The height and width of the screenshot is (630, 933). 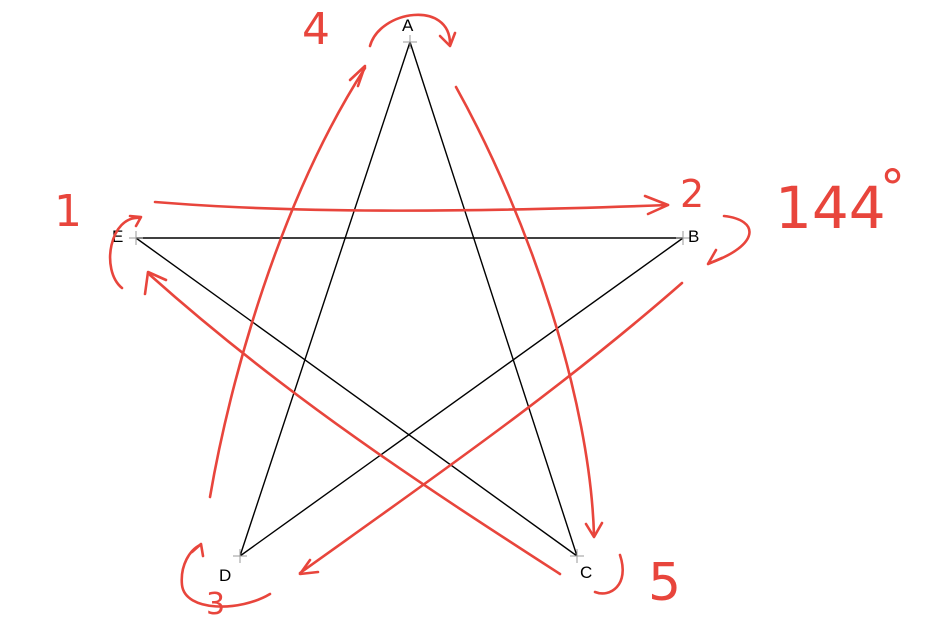 I want to click on step-number-1: 1, so click(x=68, y=211).